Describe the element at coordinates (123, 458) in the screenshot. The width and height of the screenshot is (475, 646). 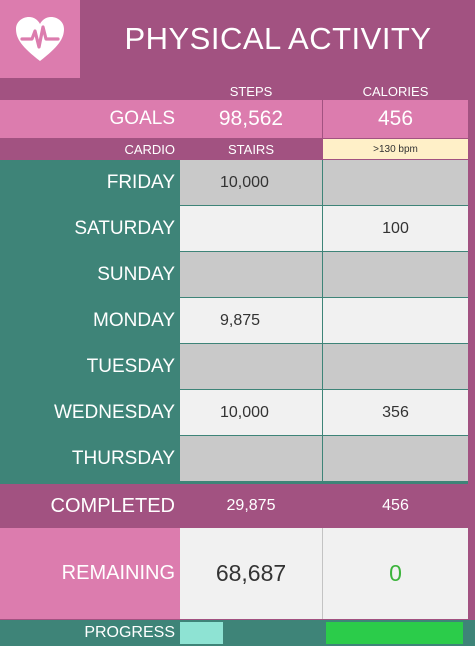
I see `day-label-thursday: THURSDAY` at that location.